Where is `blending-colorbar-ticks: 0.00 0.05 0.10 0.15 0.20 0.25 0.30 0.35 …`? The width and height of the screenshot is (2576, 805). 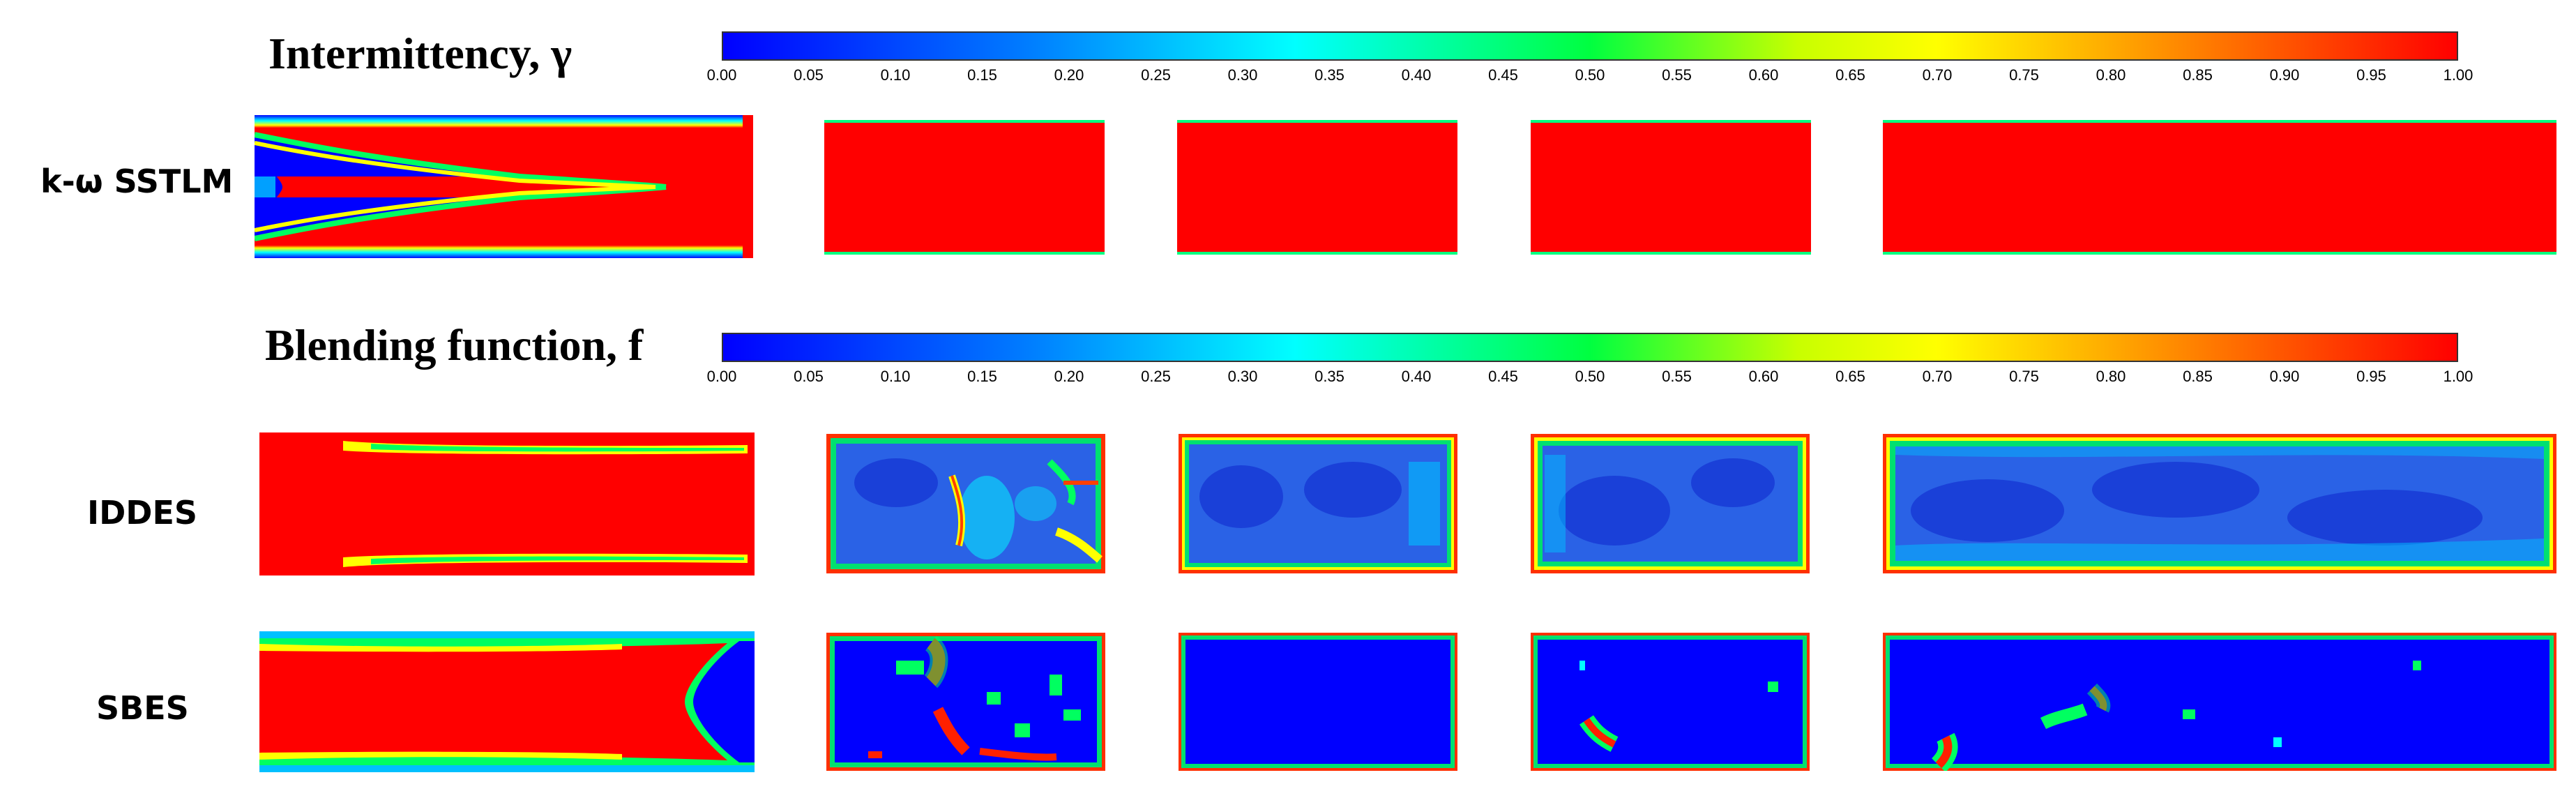 blending-colorbar-ticks: 0.00 0.05 0.10 0.15 0.20 0.25 0.30 0.35 … is located at coordinates (1590, 378).